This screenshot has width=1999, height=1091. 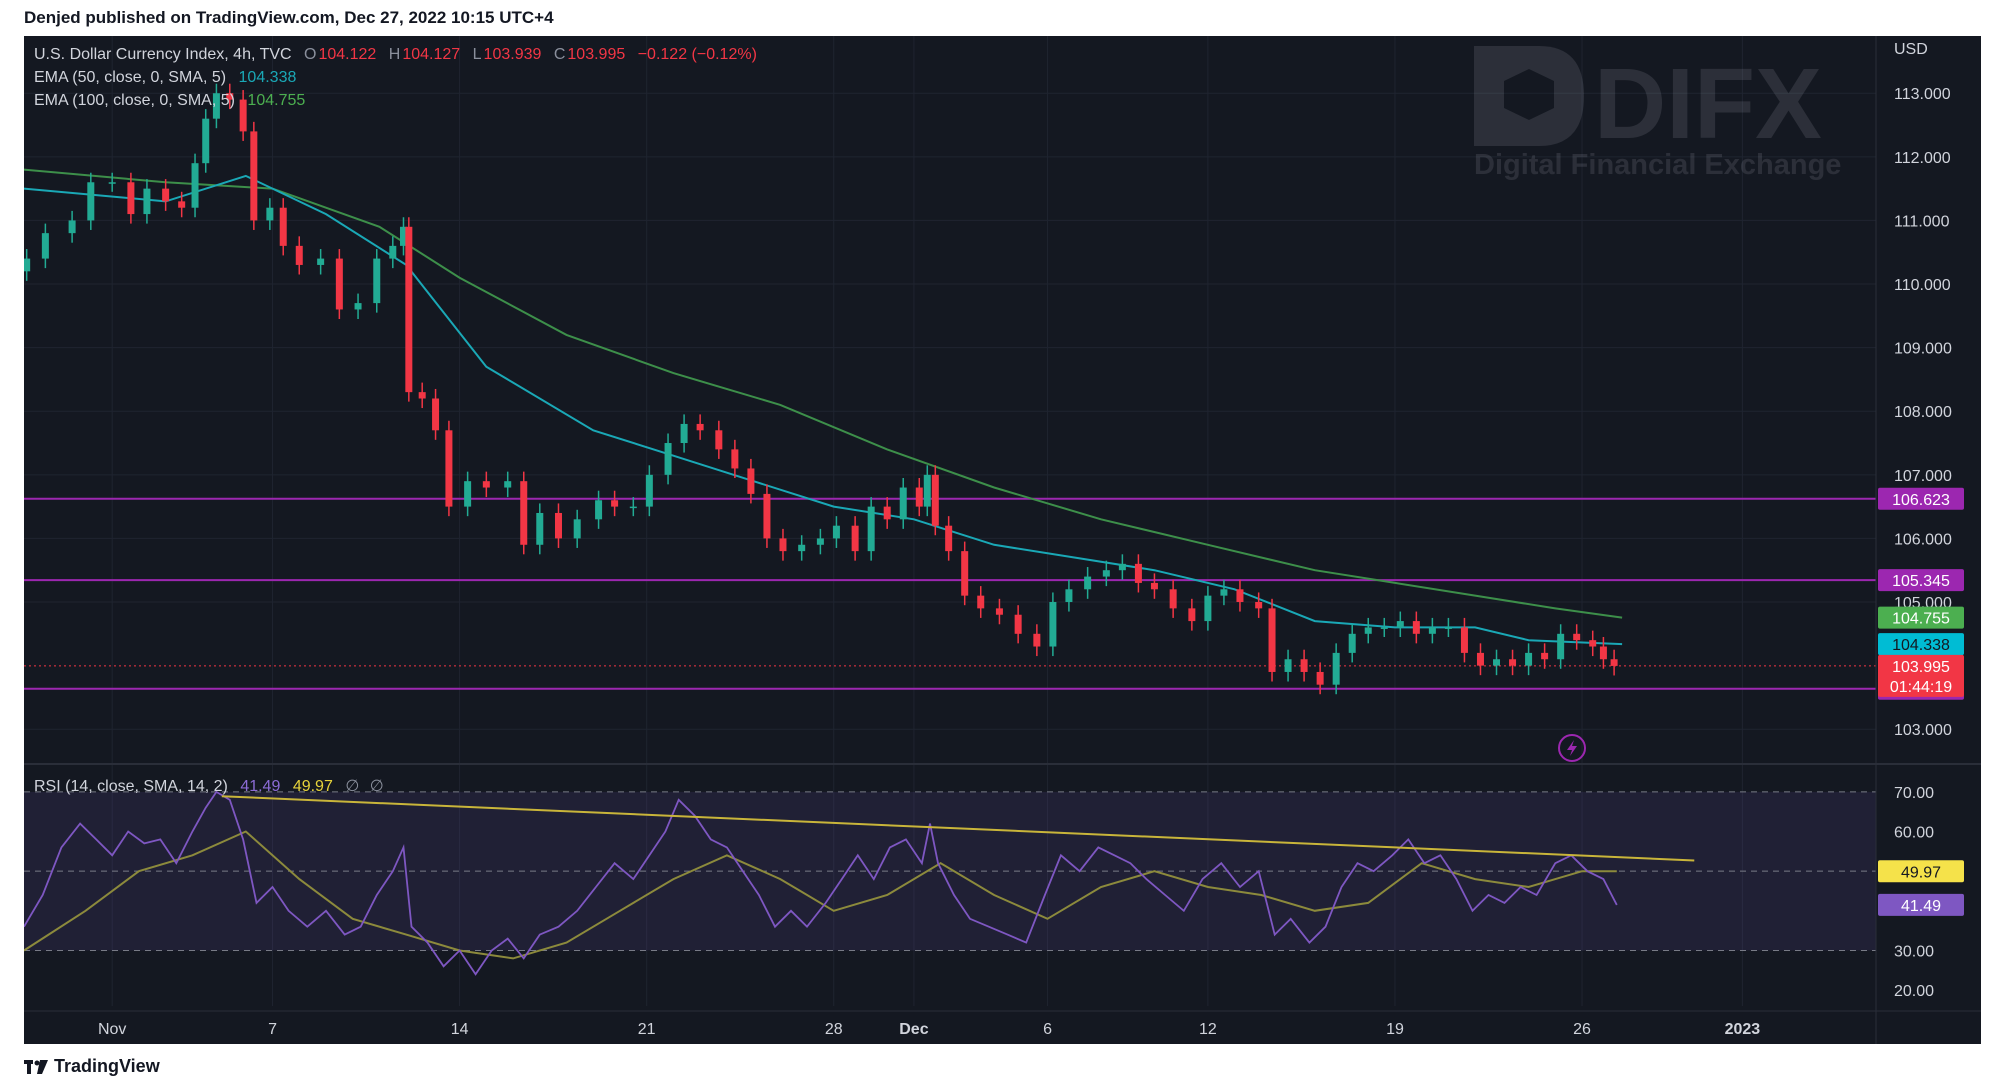 I want to click on legend-high: 104.127, so click(x=431, y=54).